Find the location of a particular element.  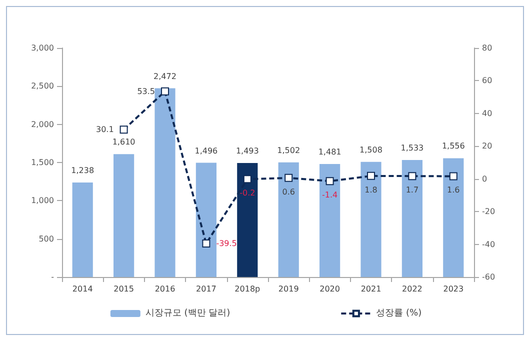

x-tick-label: 2015 is located at coordinates (124, 289).